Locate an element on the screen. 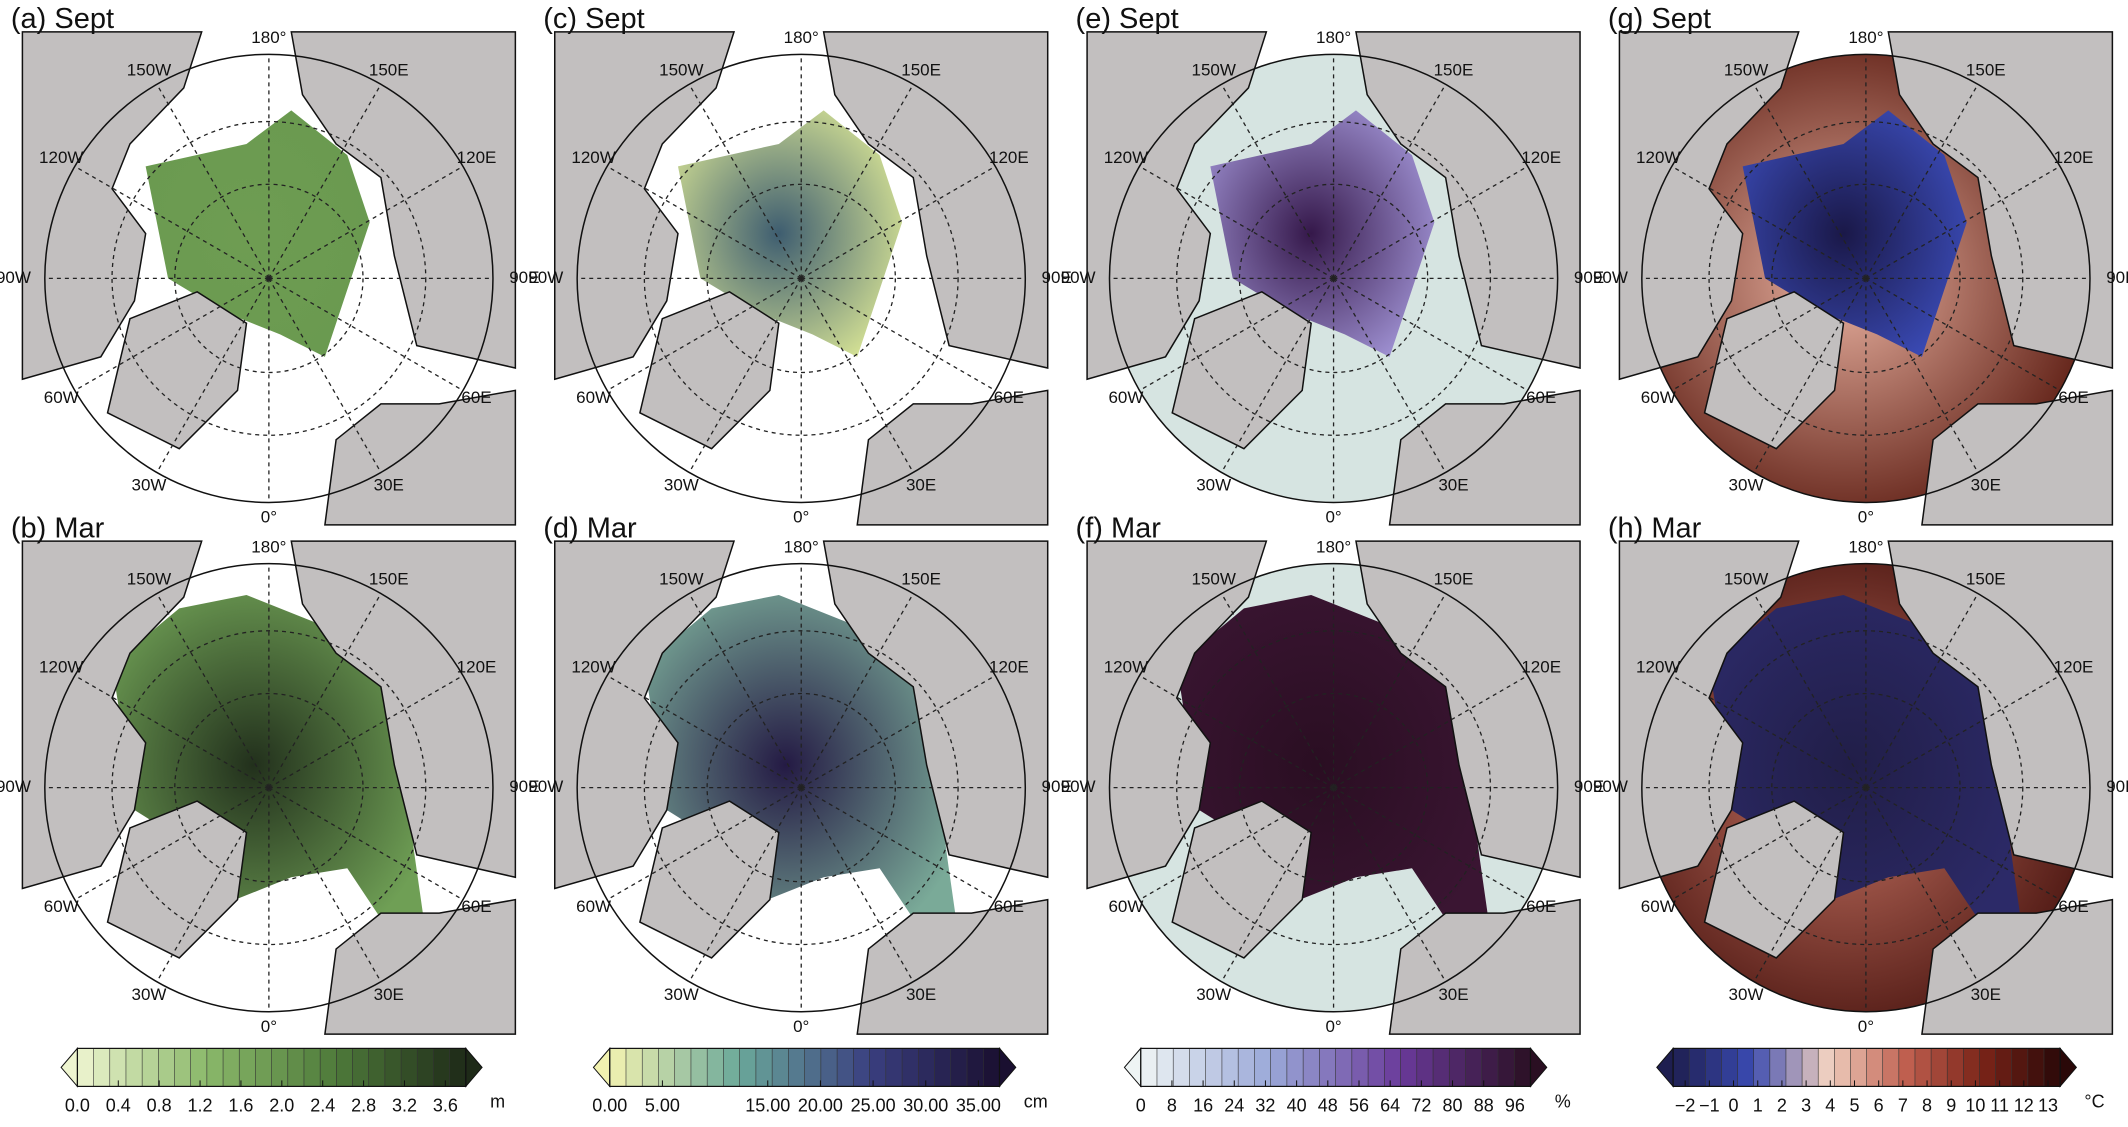 The height and width of the screenshot is (1127, 2128). longitude-label: 90E is located at coordinates (1057, 277).